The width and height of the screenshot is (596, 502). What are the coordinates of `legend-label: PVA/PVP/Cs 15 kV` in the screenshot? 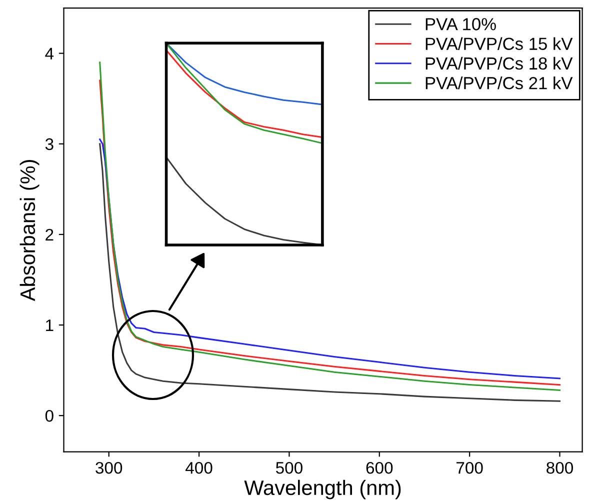 It's located at (499, 43).